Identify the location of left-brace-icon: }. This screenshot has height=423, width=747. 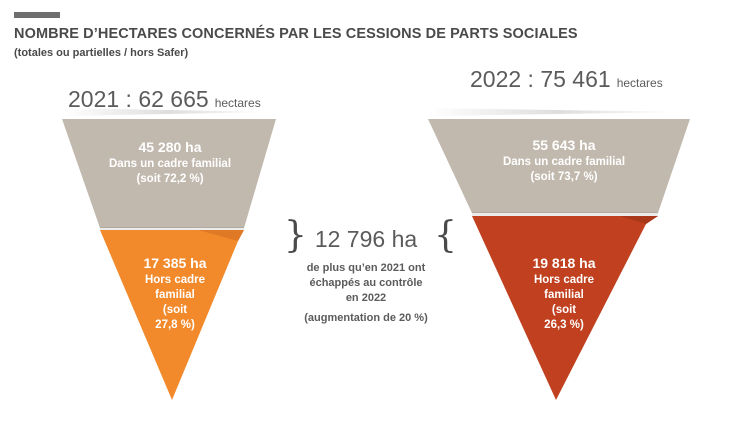
(295, 235).